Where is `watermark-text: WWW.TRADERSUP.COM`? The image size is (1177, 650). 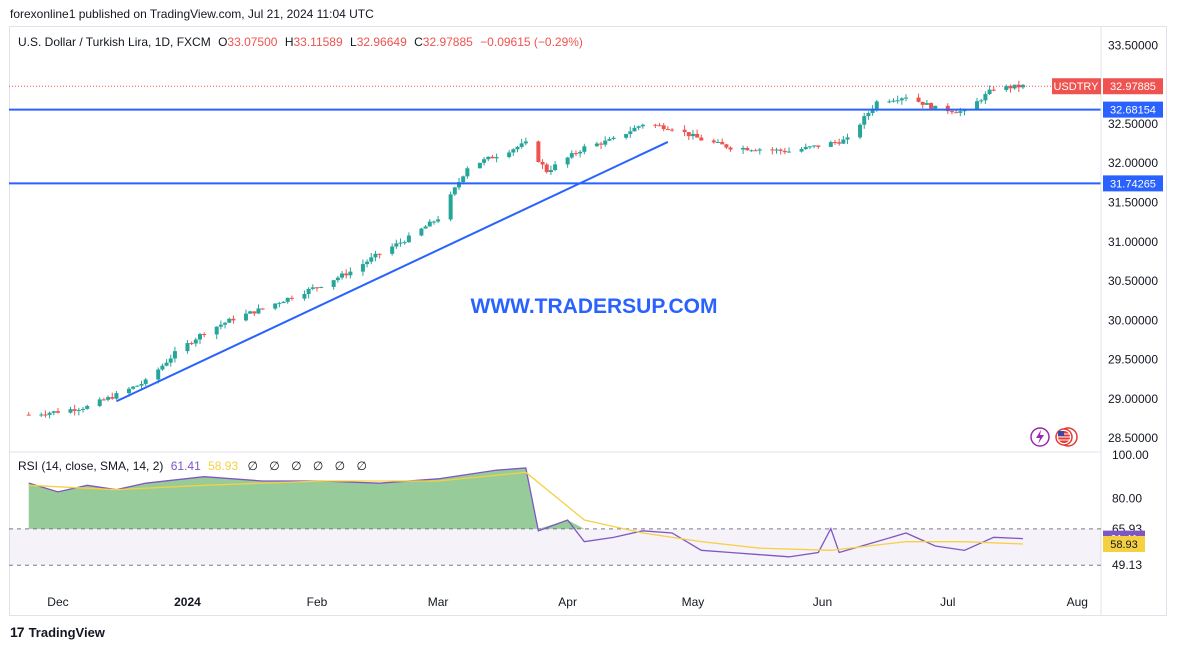
watermark-text: WWW.TRADERSUP.COM is located at coordinates (594, 306).